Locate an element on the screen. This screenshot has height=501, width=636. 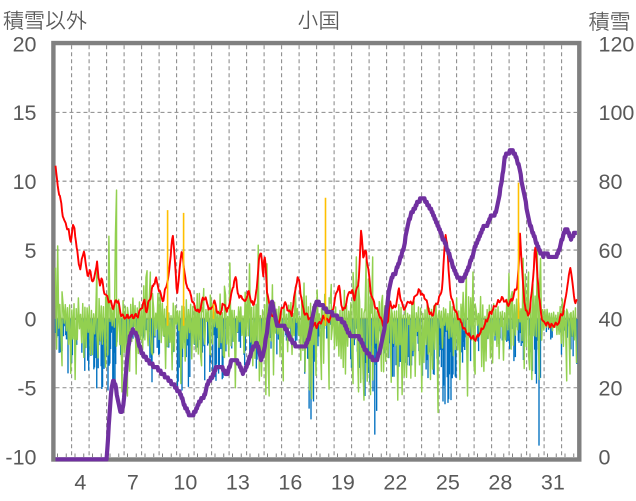
svg-text: 22 is located at coordinates (395, 483).